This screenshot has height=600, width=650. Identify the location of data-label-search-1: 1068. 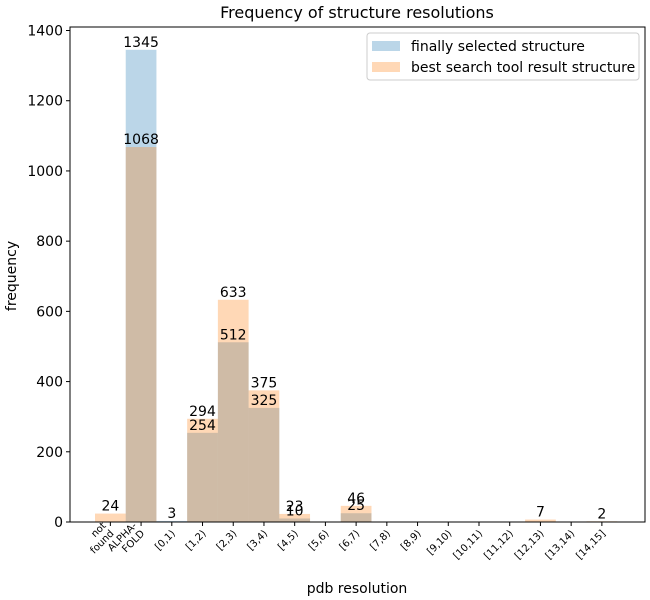
(141, 140).